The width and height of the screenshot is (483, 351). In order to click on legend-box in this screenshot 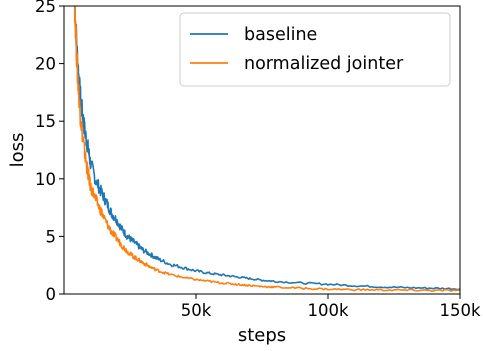, I will do `click(315, 49)`.